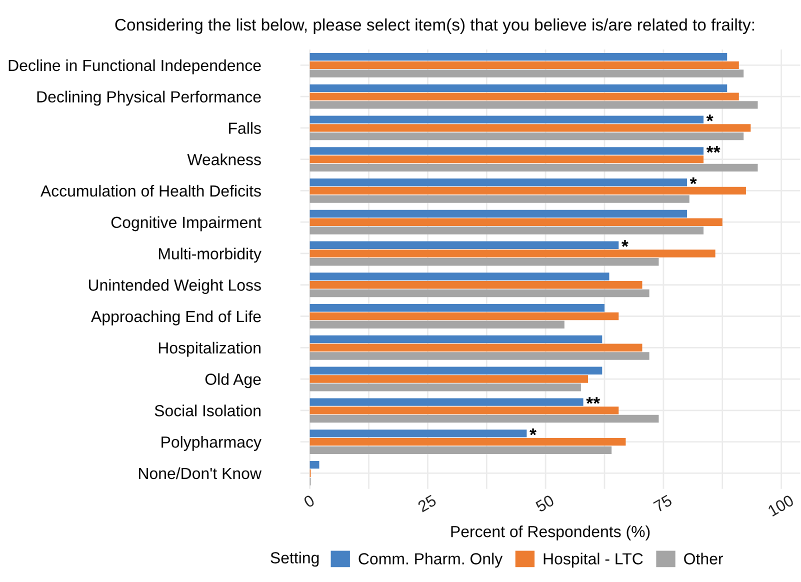 Image resolution: width=801 pixels, height=582 pixels. What do you see at coordinates (209, 349) in the screenshot?
I see `y-tick-label: Hospitalization` at bounding box center [209, 349].